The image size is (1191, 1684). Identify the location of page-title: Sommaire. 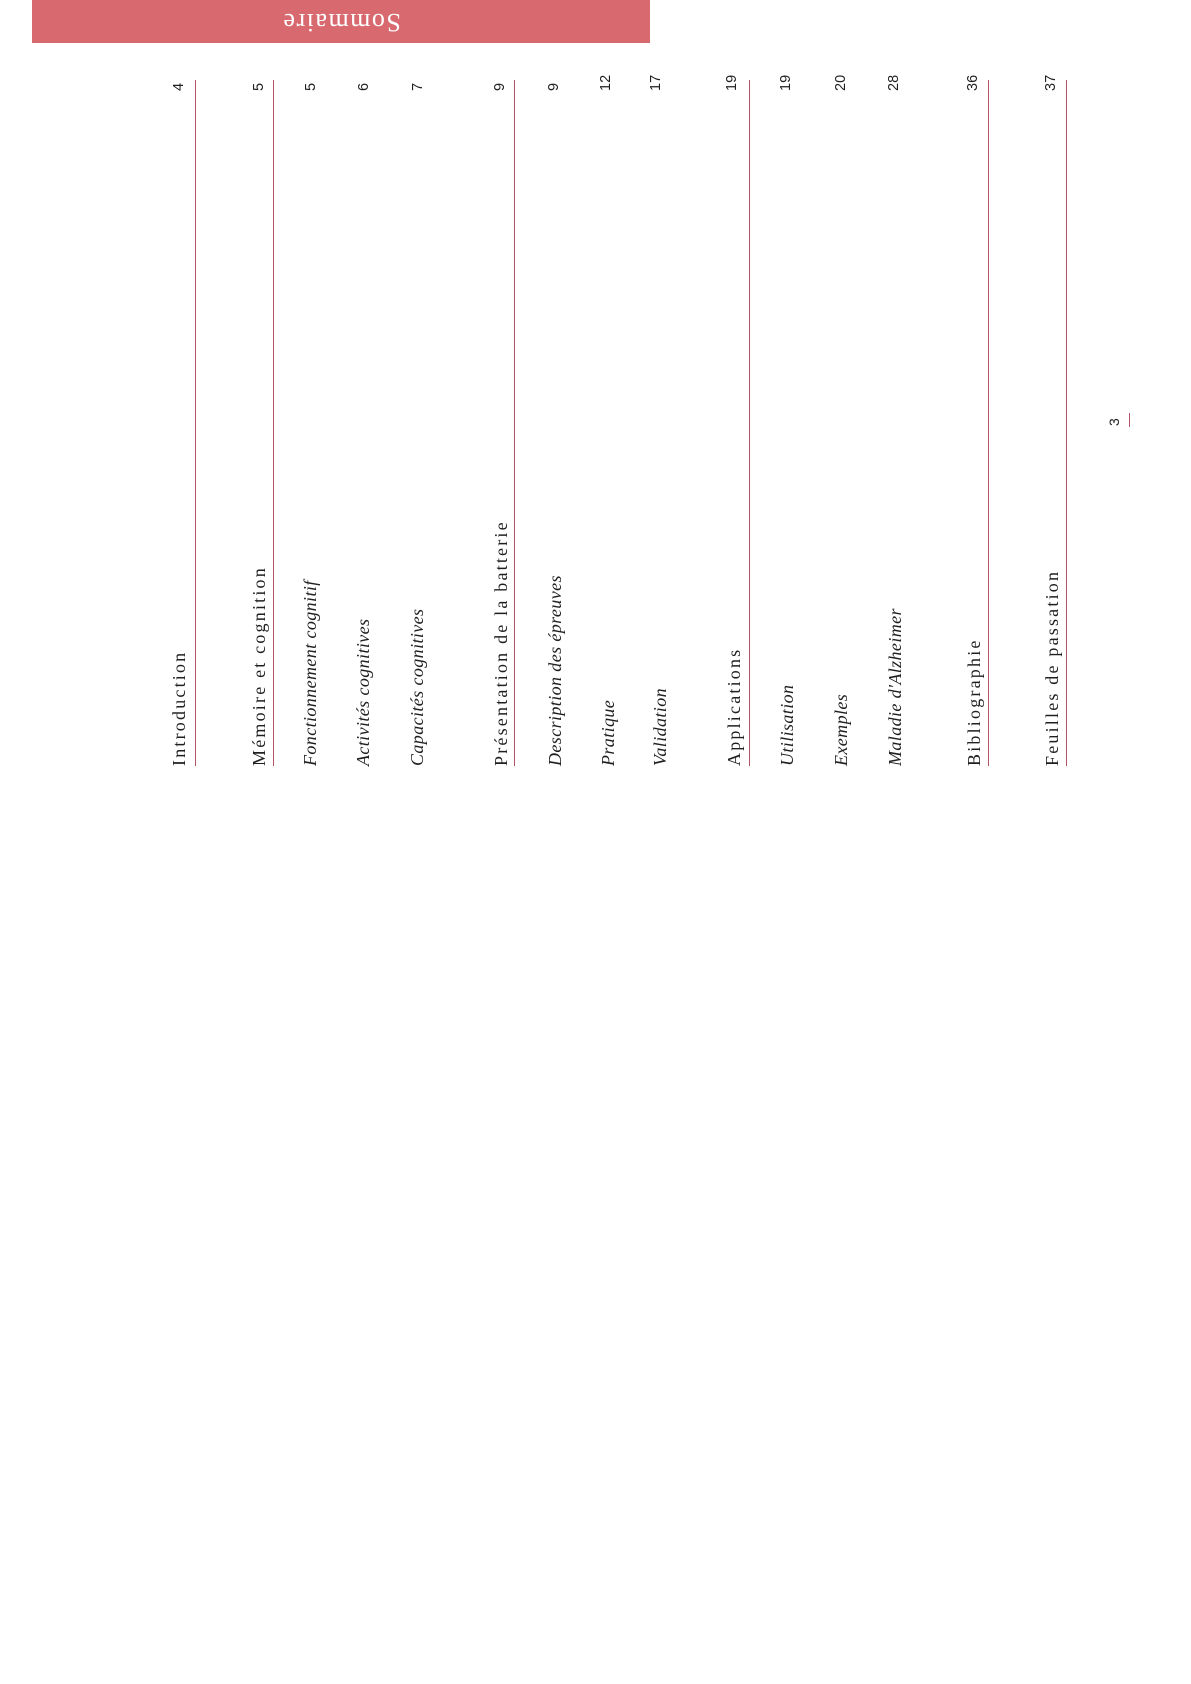
(341, 22).